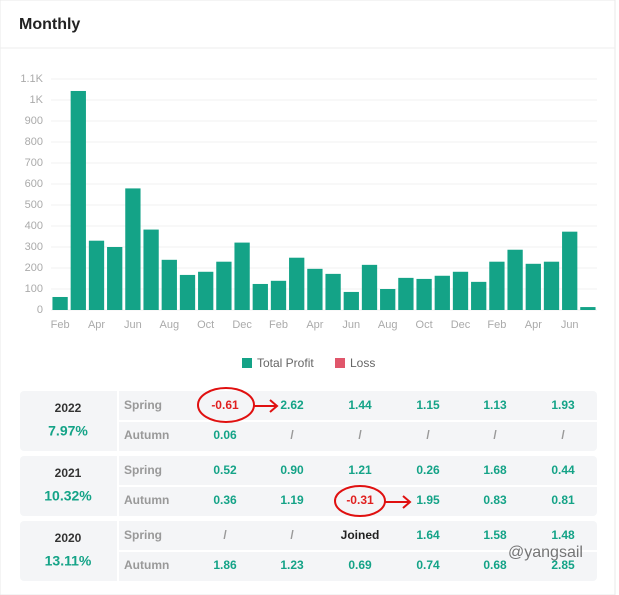 The image size is (619, 595). Describe the element at coordinates (495, 535) in the screenshot. I see `cell: 1.58` at that location.